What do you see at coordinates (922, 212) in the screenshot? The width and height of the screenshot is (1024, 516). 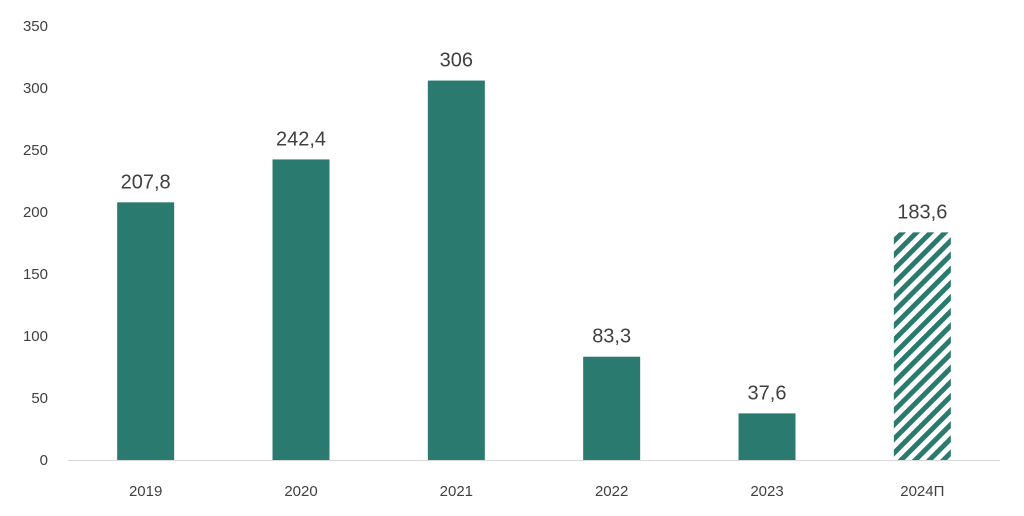 I see `data-label: 183,6` at bounding box center [922, 212].